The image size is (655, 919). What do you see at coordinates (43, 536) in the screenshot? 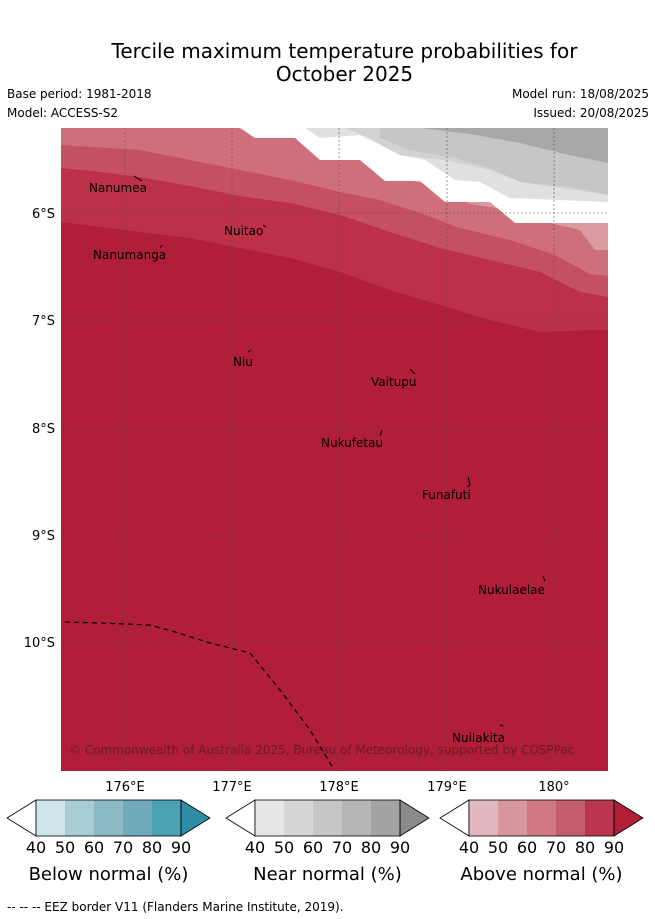
I see `lat-label-9s: 9°S` at bounding box center [43, 536].